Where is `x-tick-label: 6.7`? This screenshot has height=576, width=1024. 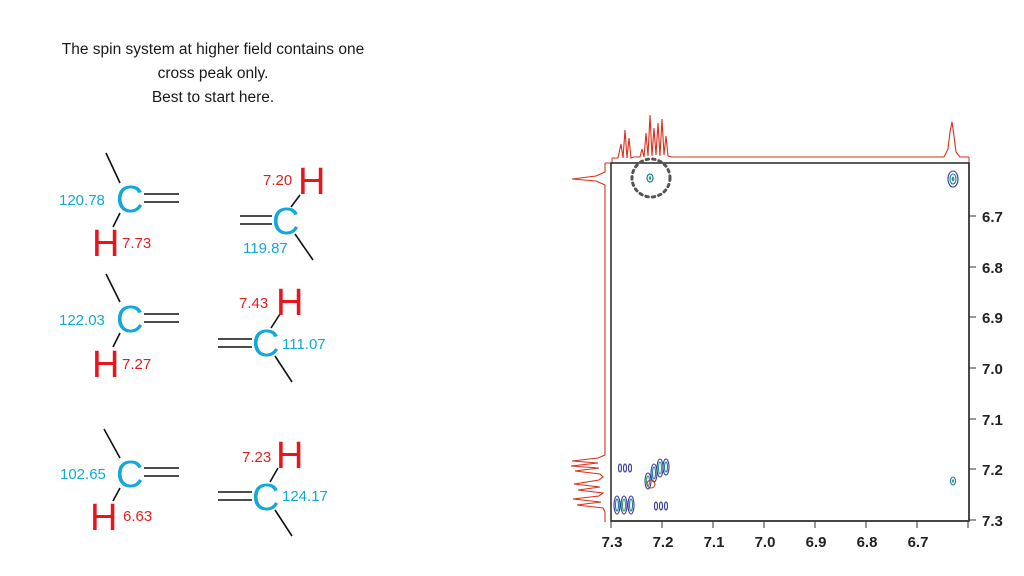
x-tick-label: 6.7 is located at coordinates (918, 542).